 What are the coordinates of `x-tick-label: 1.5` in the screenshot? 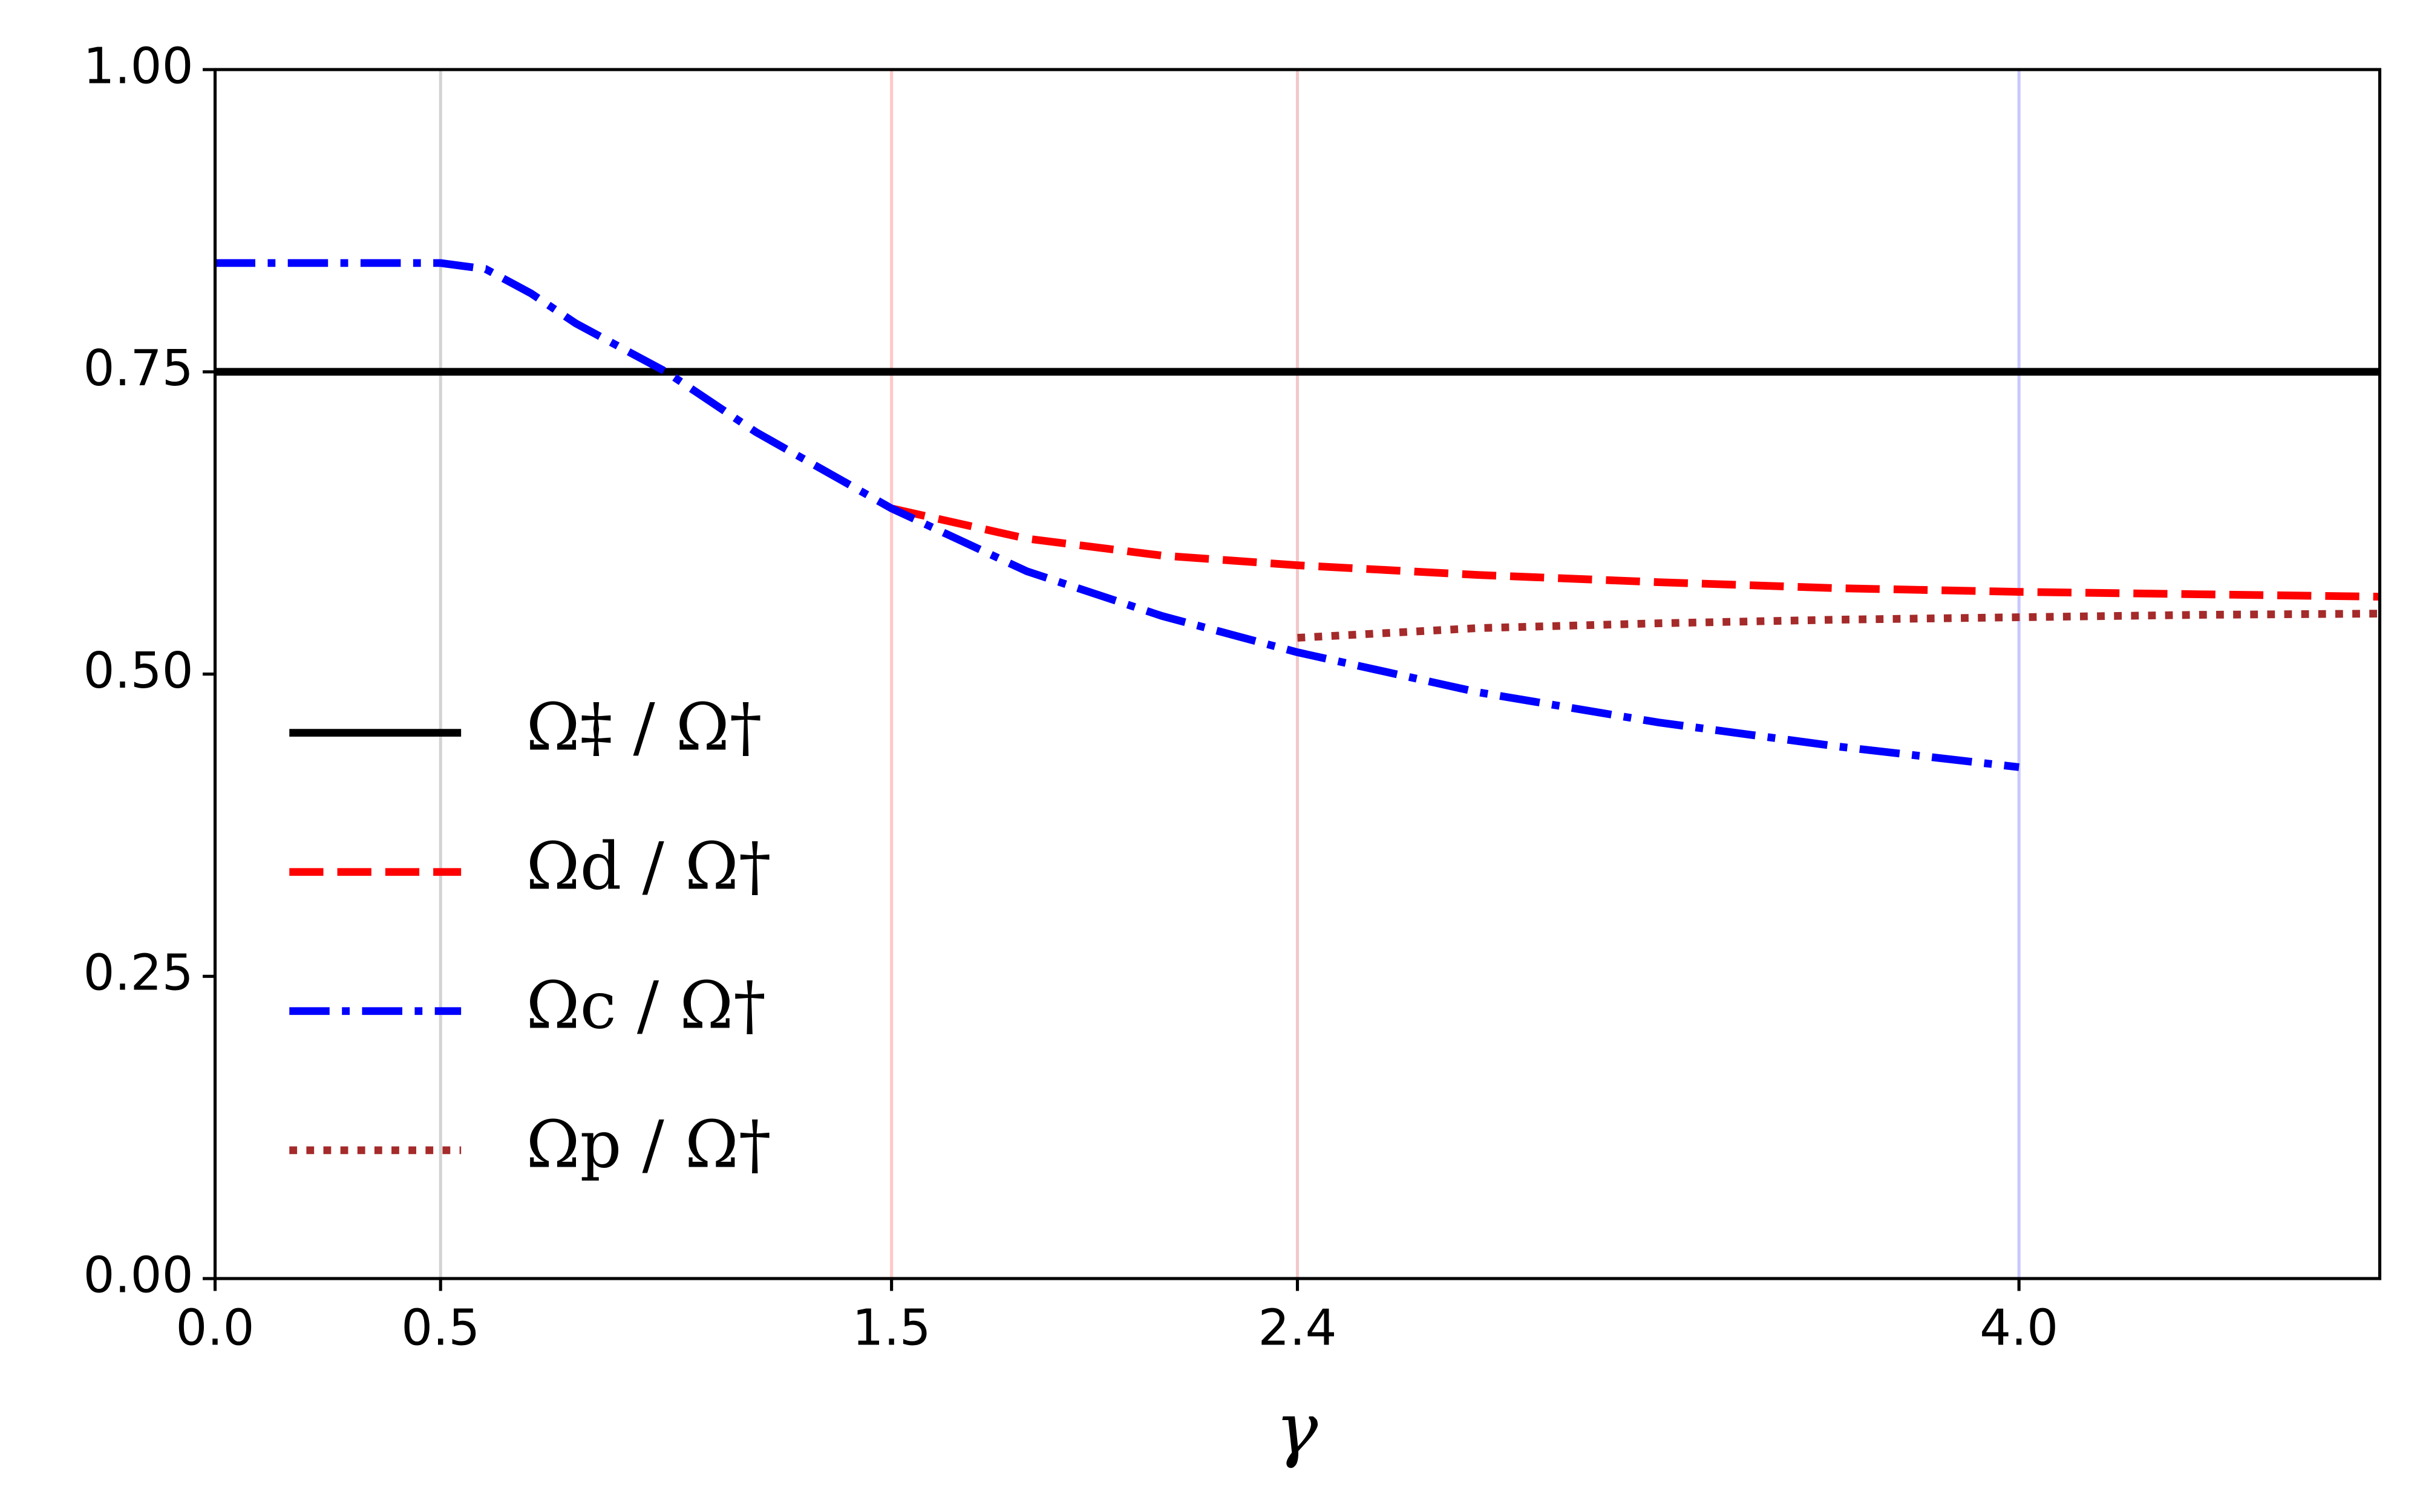 It's located at (891, 1328).